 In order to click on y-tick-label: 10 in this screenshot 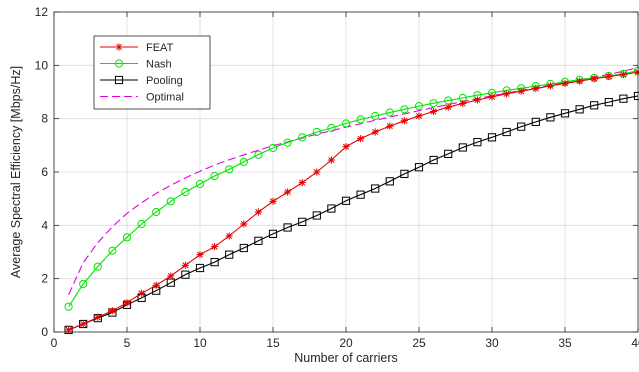, I will do `click(42, 65)`.